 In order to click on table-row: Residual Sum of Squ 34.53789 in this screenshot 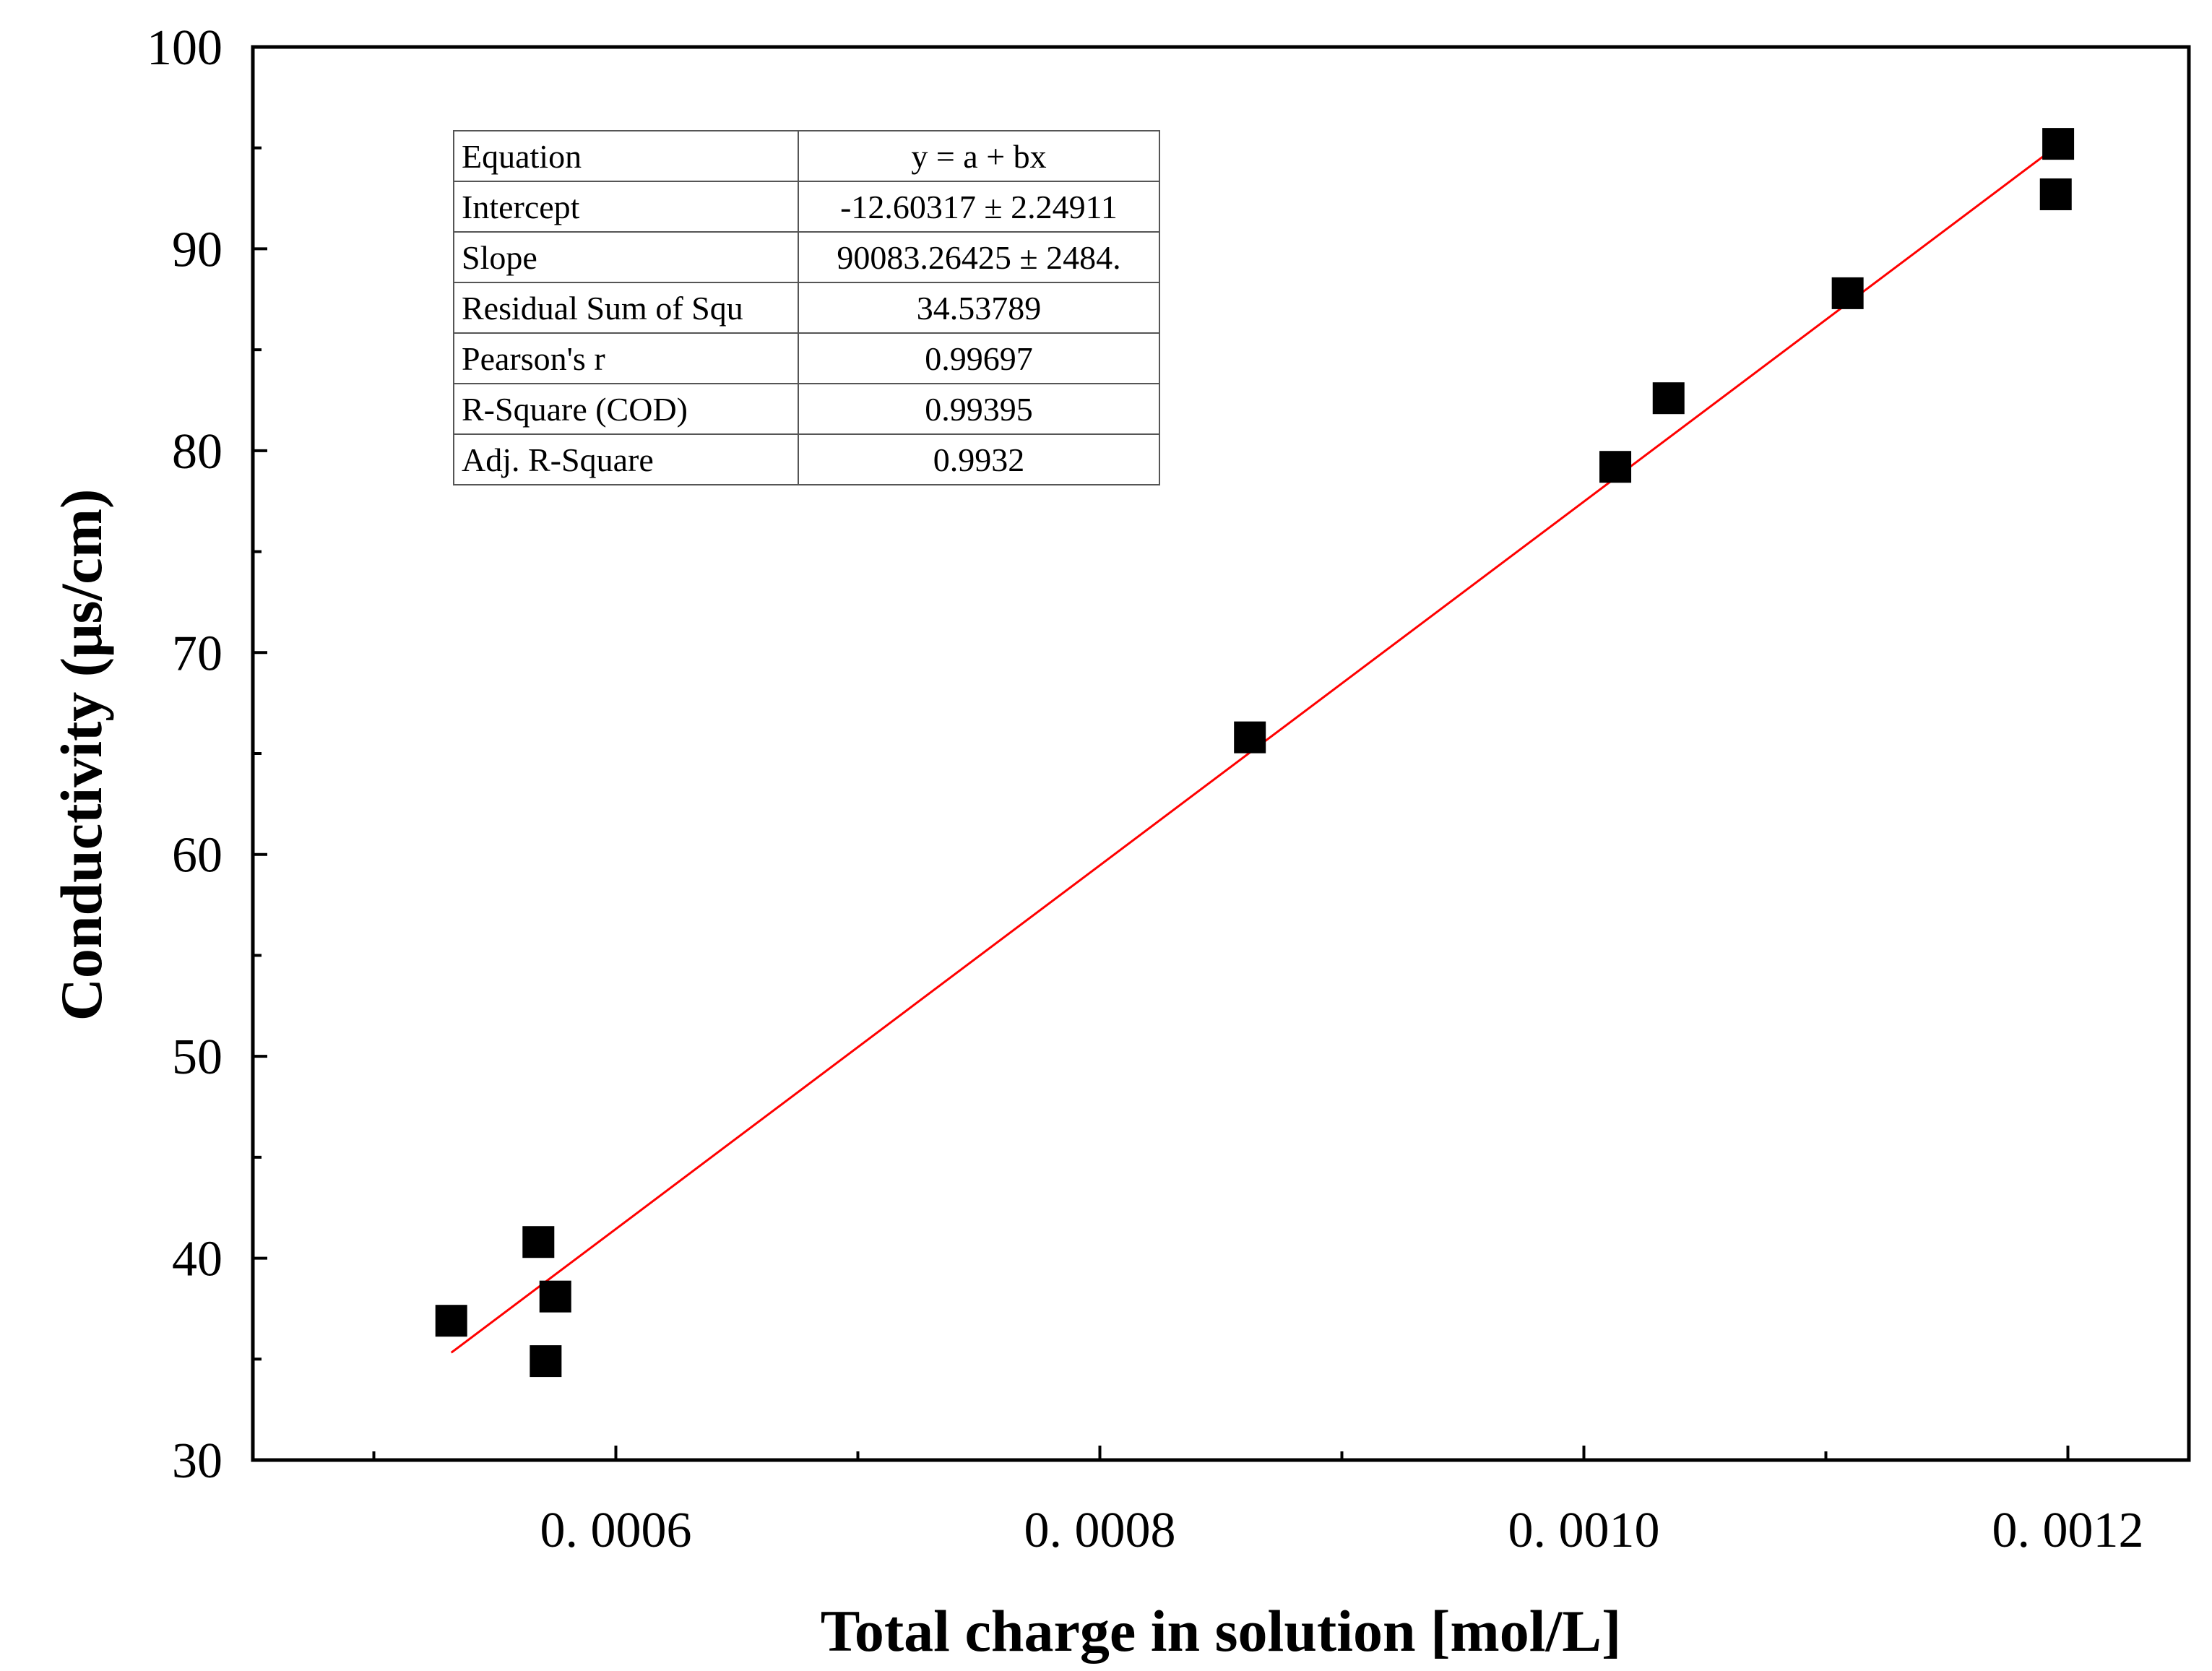, I will do `click(806, 308)`.